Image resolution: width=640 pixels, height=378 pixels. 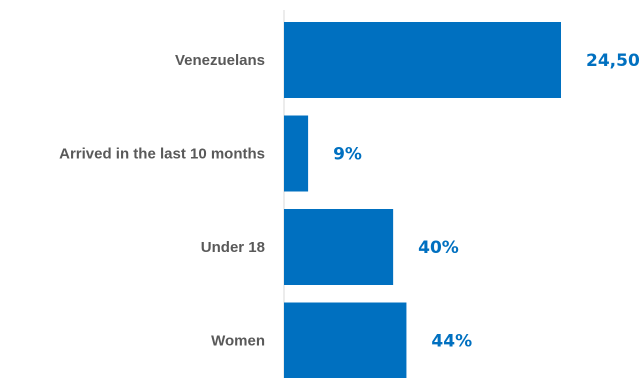 What do you see at coordinates (422, 60) in the screenshot?
I see `bar-venezuelans` at bounding box center [422, 60].